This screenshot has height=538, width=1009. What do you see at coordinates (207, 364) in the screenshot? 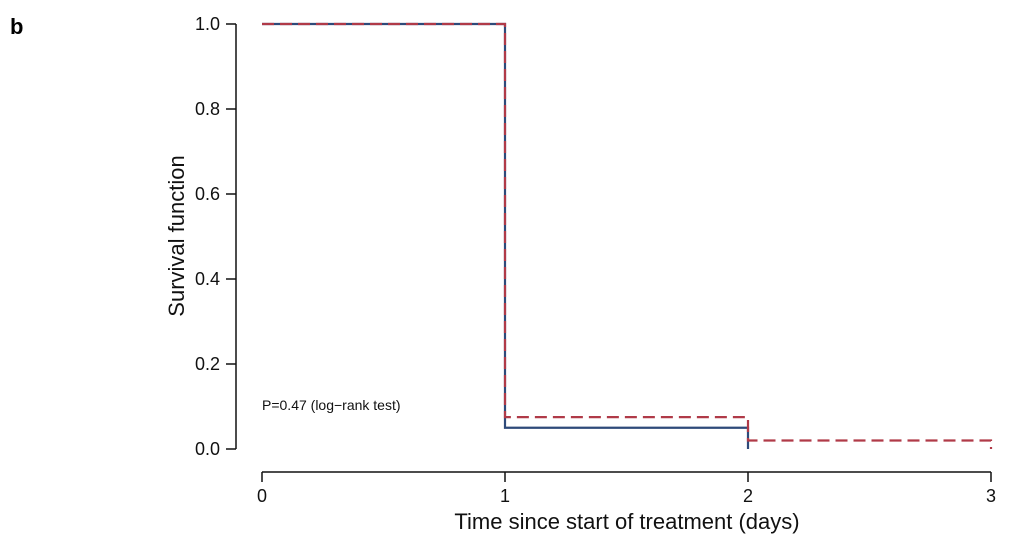
I see `y-tick-label: 0.2` at bounding box center [207, 364].